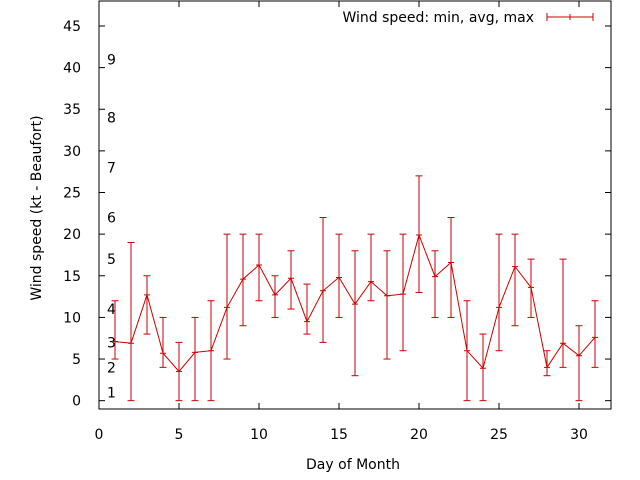  I want to click on y-tick-label: 30, so click(72, 152).